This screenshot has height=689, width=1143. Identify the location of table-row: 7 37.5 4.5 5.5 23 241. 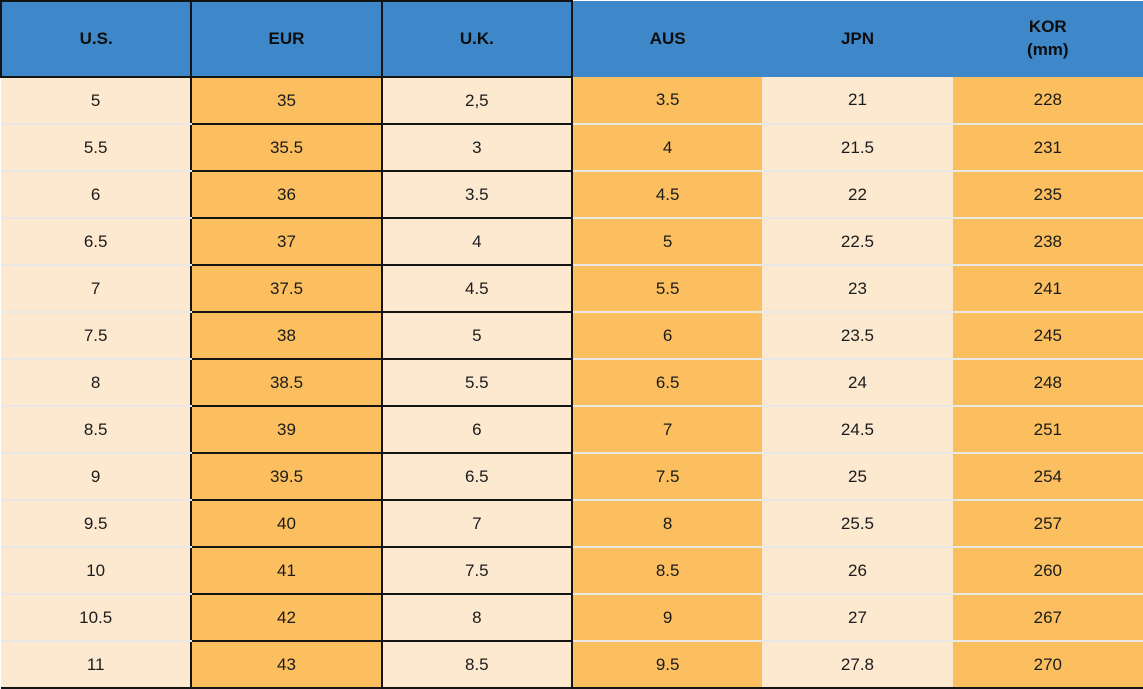
(572, 289).